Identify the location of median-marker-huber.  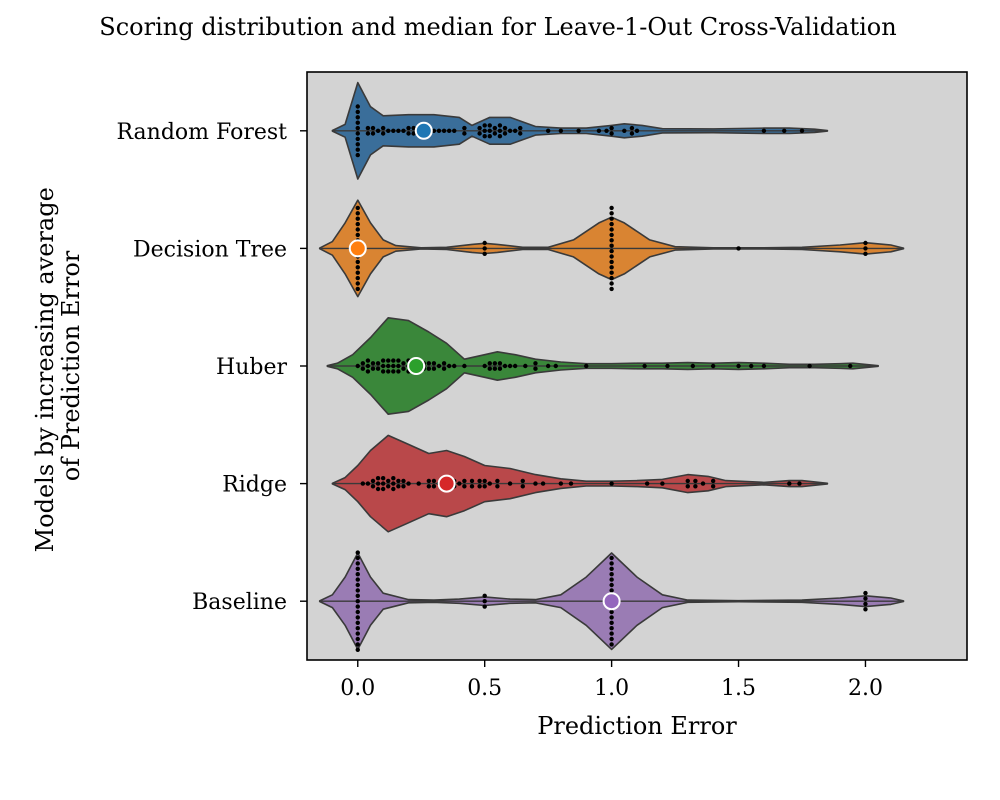
(416, 366).